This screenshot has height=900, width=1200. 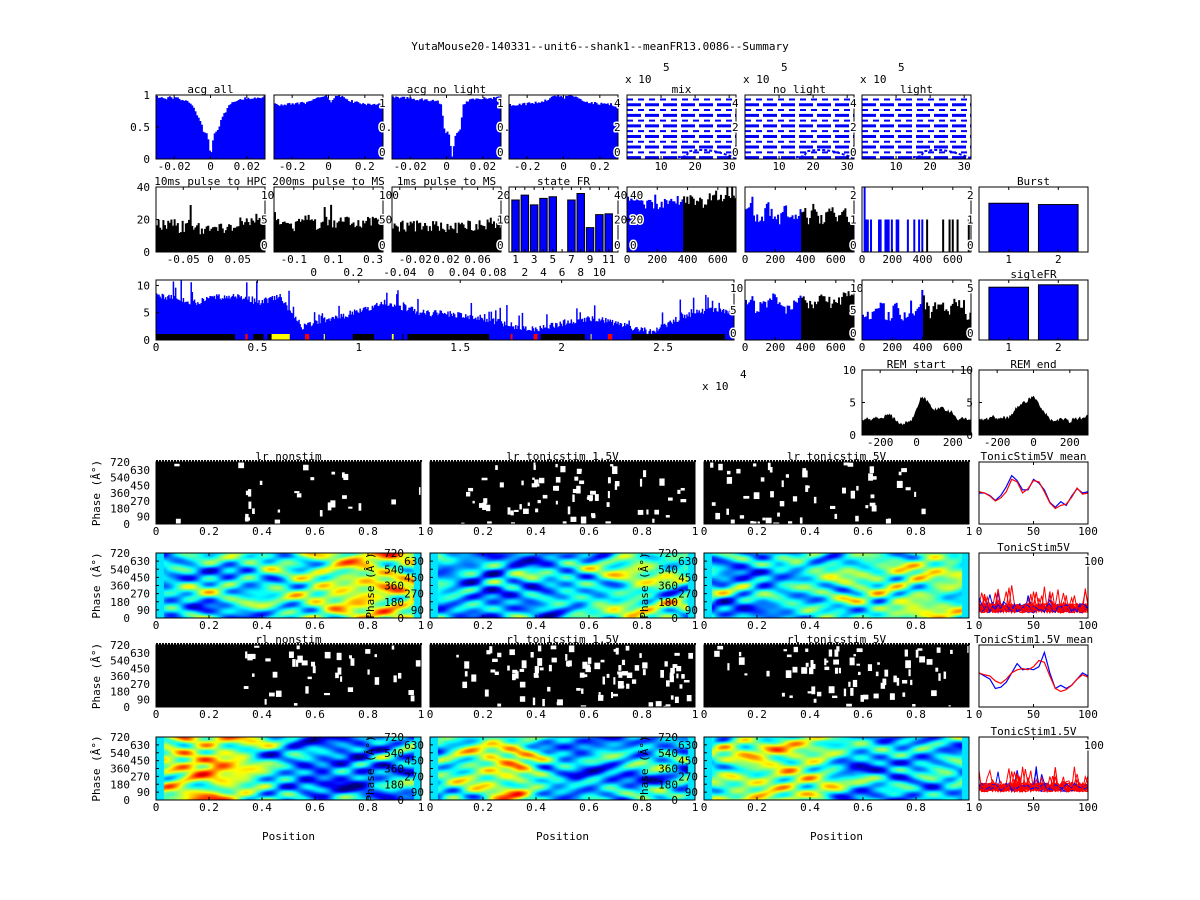 I want to click on x-tick-label: 0.08, so click(x=493, y=272).